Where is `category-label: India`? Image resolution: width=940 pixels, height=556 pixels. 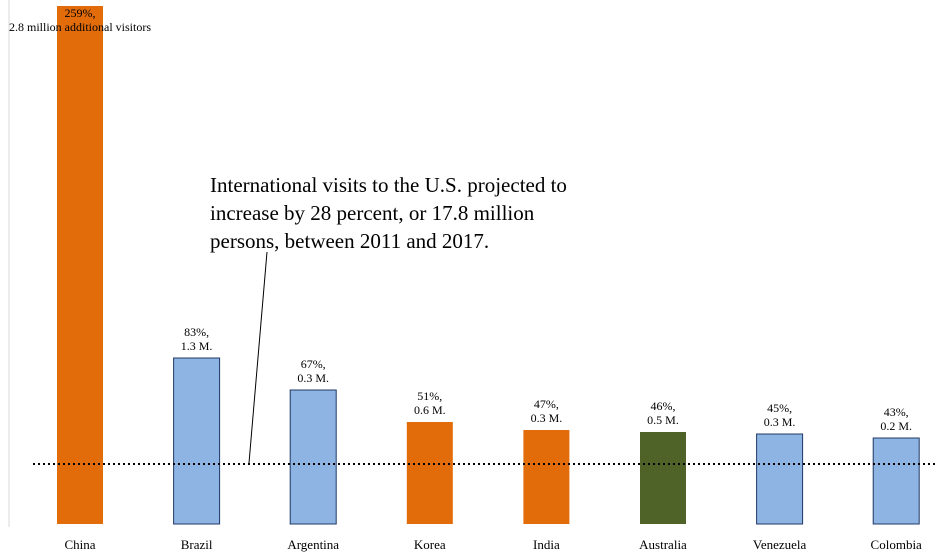 category-label: India is located at coordinates (546, 544).